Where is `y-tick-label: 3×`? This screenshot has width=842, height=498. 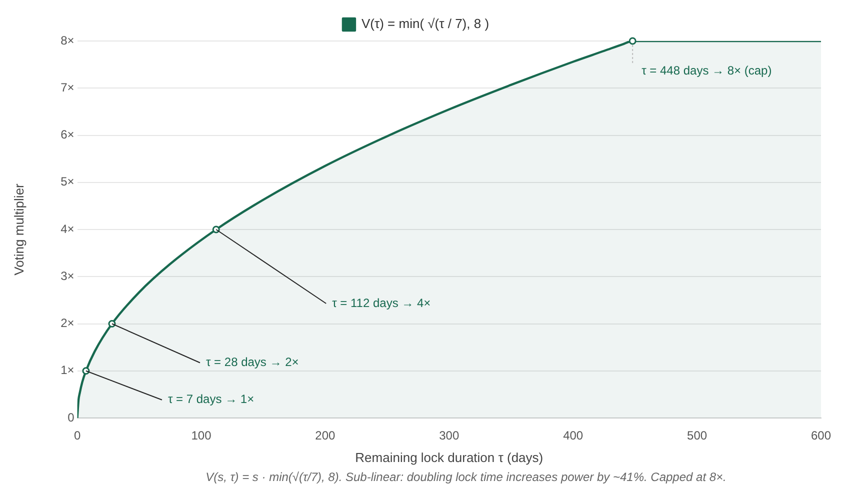
y-tick-label: 3× is located at coordinates (67, 275).